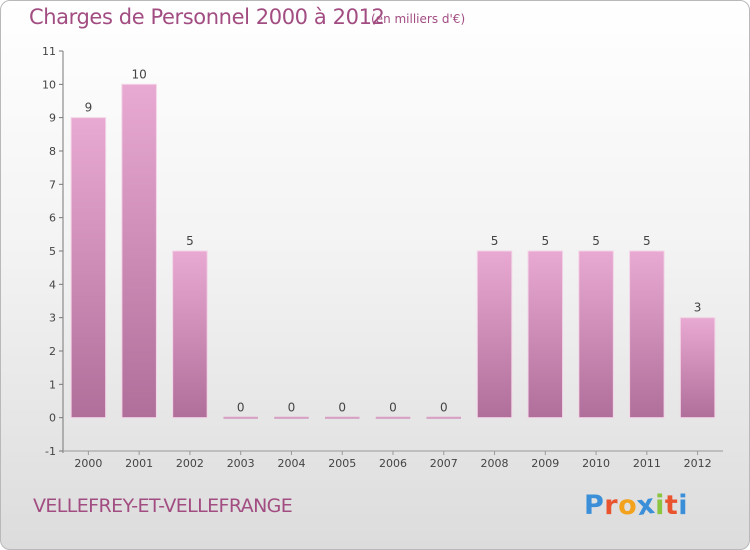 The height and width of the screenshot is (550, 750). Describe the element at coordinates (52, 218) in the screenshot. I see `y-tick-label: 6` at that location.